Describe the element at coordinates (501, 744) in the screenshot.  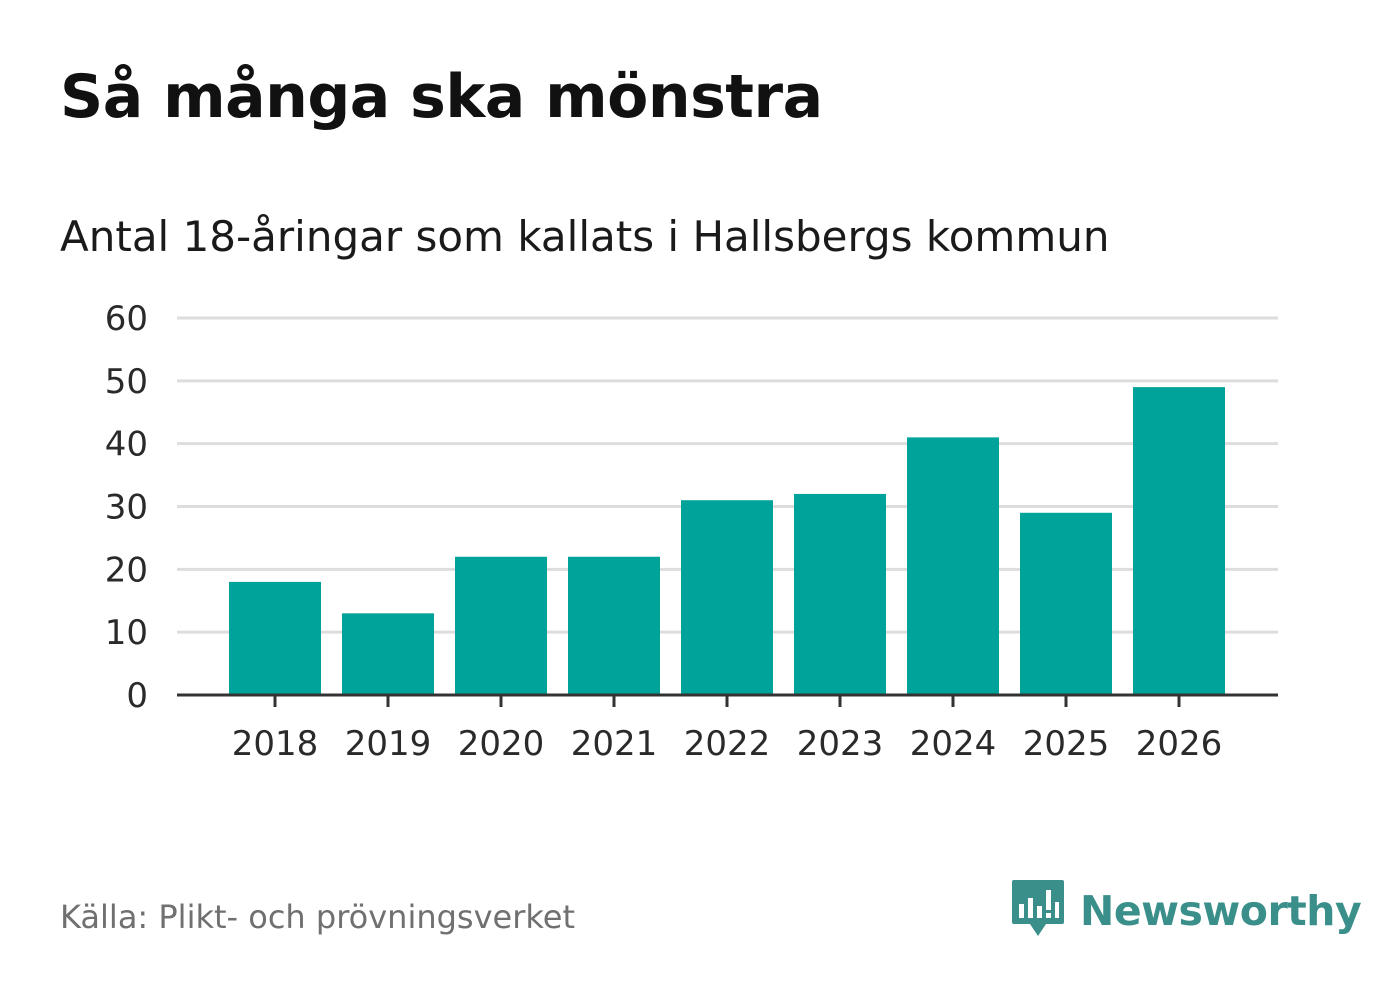
I see `x-tick-label-2020: 2020` at that location.